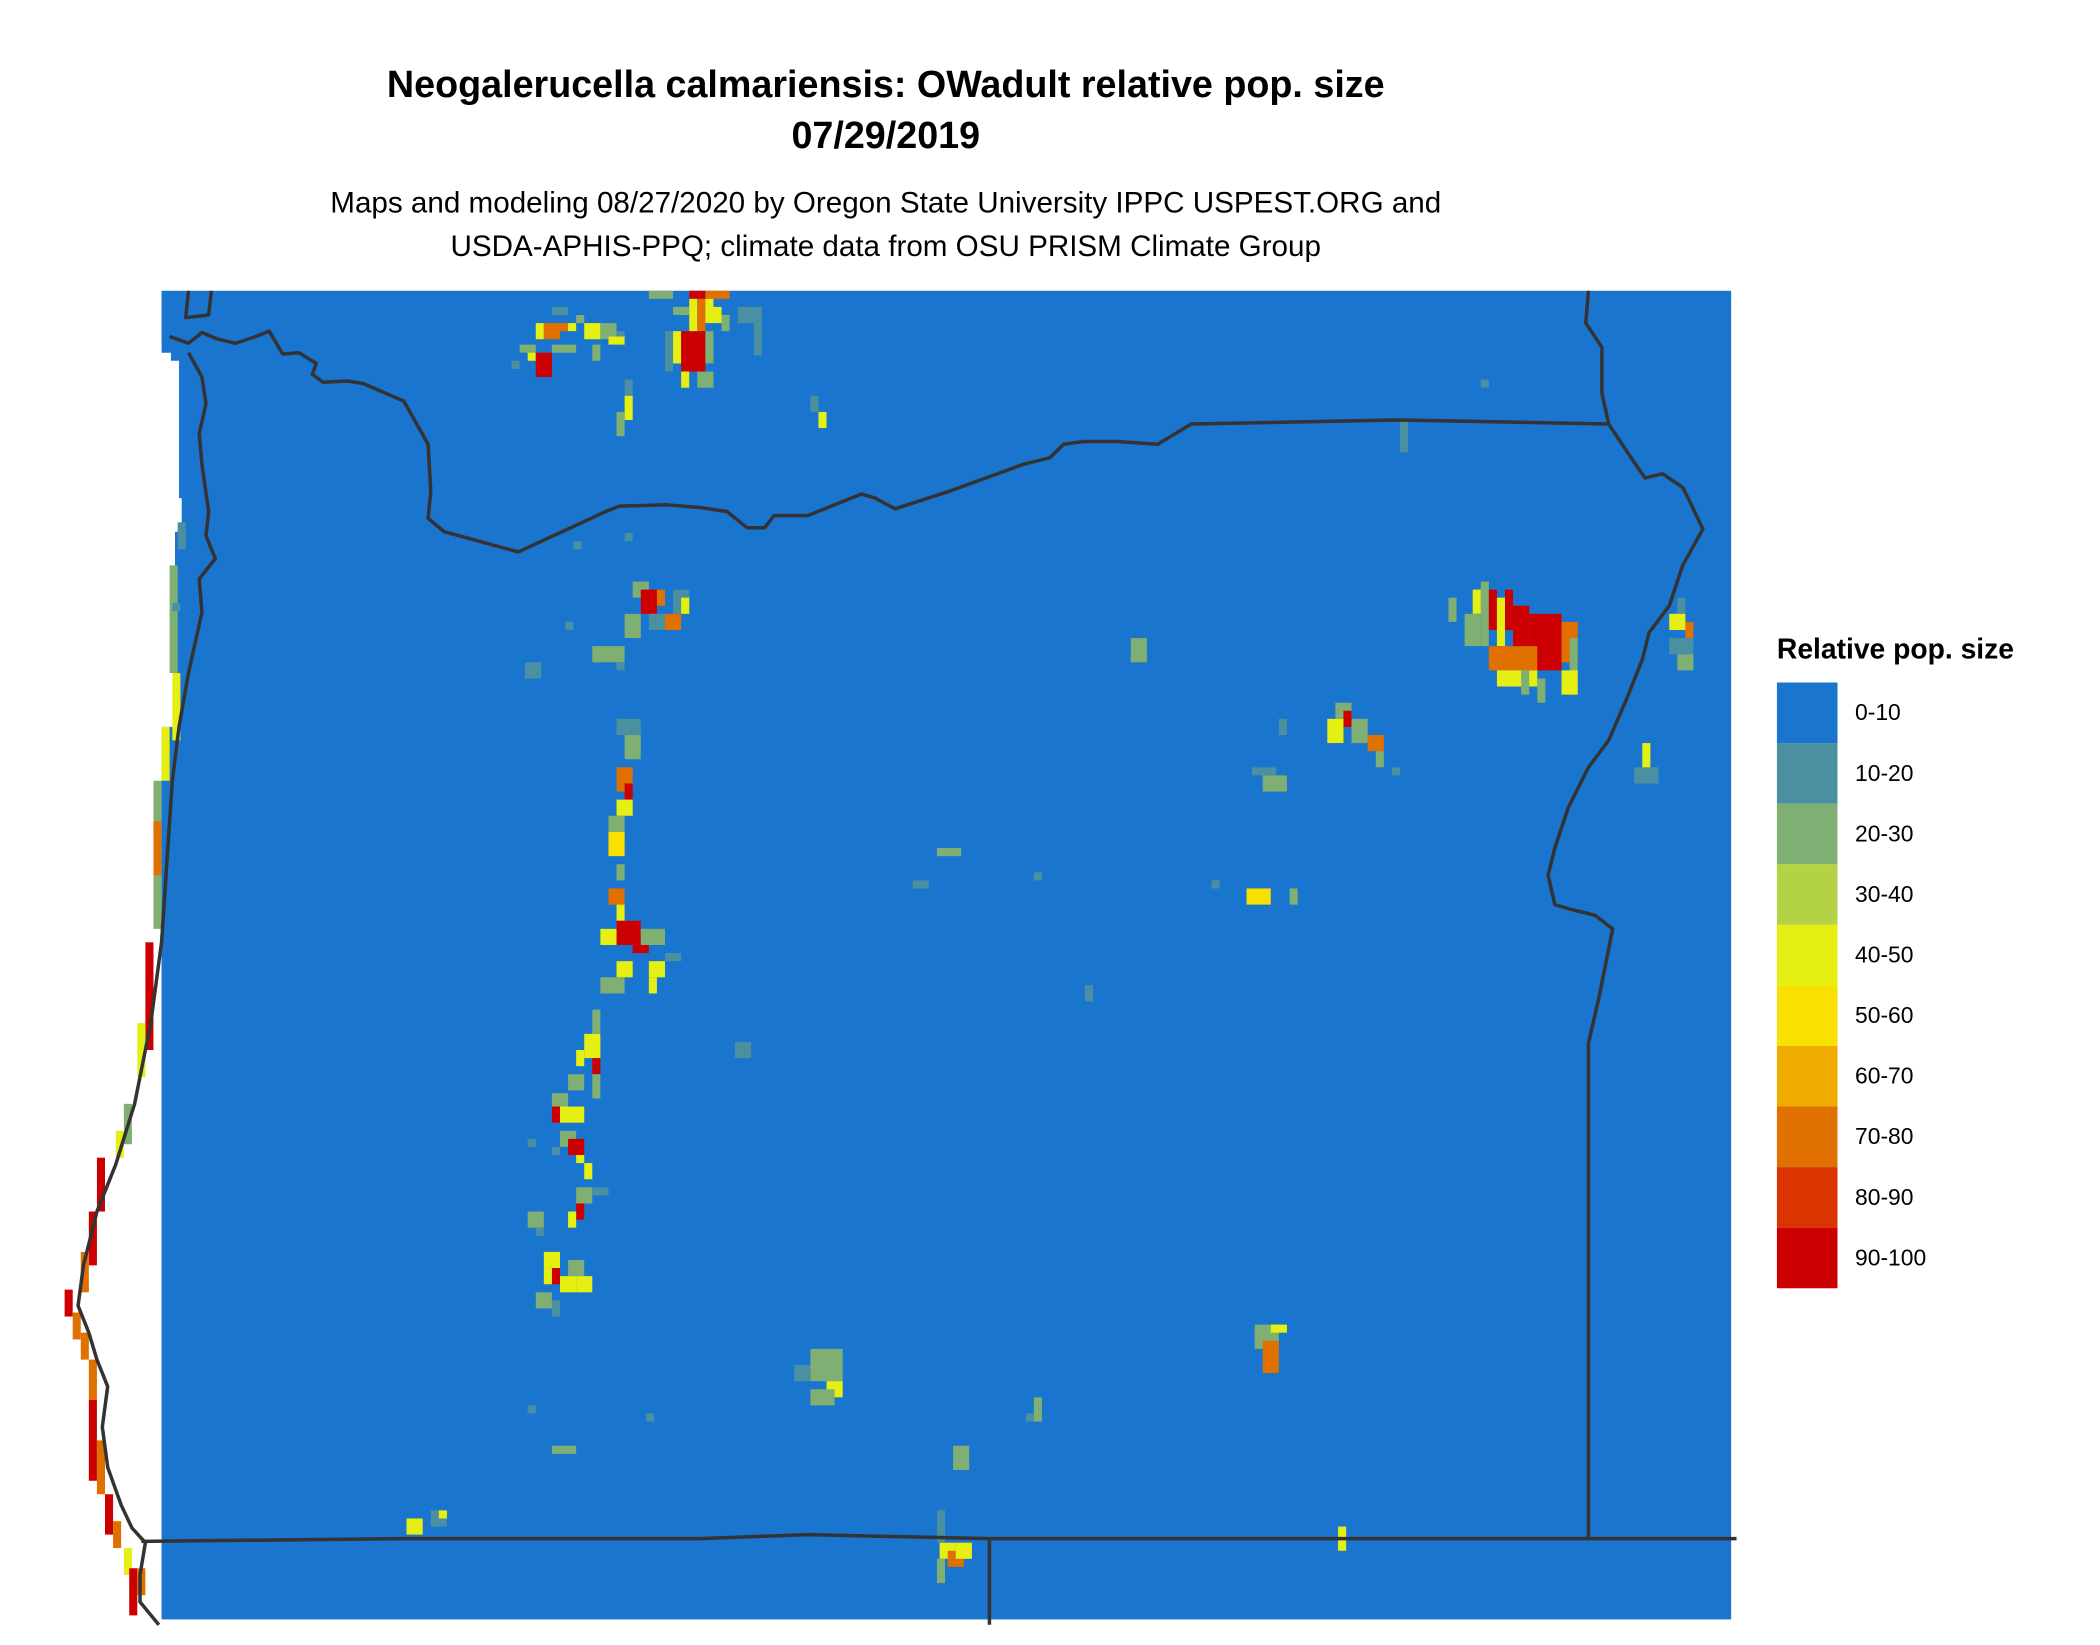 The width and height of the screenshot is (2100, 1645). What do you see at coordinates (1890, 1257) in the screenshot?
I see `legend-label: 90-100` at bounding box center [1890, 1257].